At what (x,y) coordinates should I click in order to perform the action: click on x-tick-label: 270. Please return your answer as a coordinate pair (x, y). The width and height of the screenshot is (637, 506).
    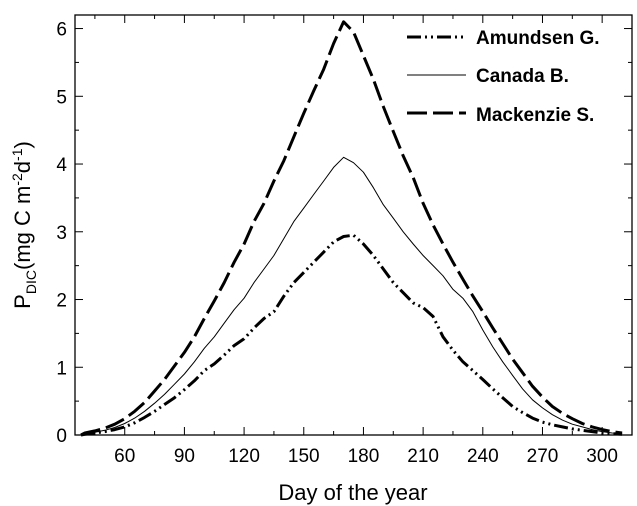
    Looking at the image, I should click on (543, 456).